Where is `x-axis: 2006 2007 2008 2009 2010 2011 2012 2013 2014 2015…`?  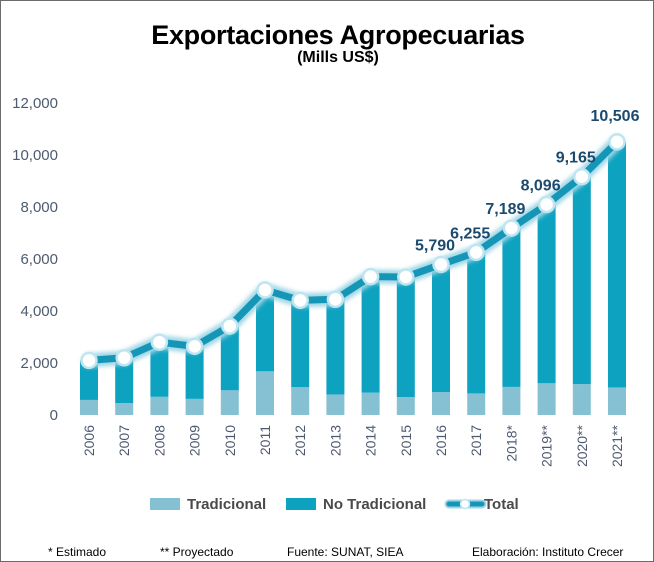 x-axis: 2006 2007 2008 2009 2010 2011 2012 2013 2014 2015… is located at coordinates (353, 445).